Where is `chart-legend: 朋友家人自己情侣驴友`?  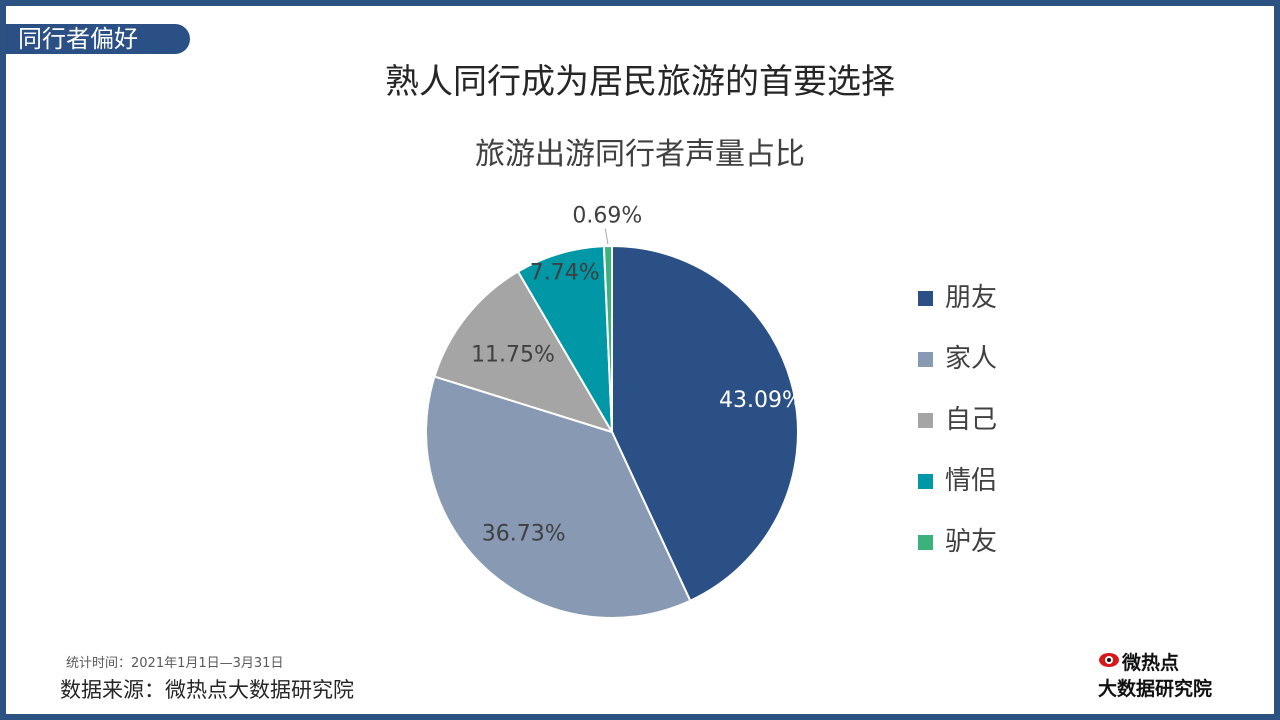
chart-legend: 朋友家人自己情侣驴友 is located at coordinates (1018, 432).